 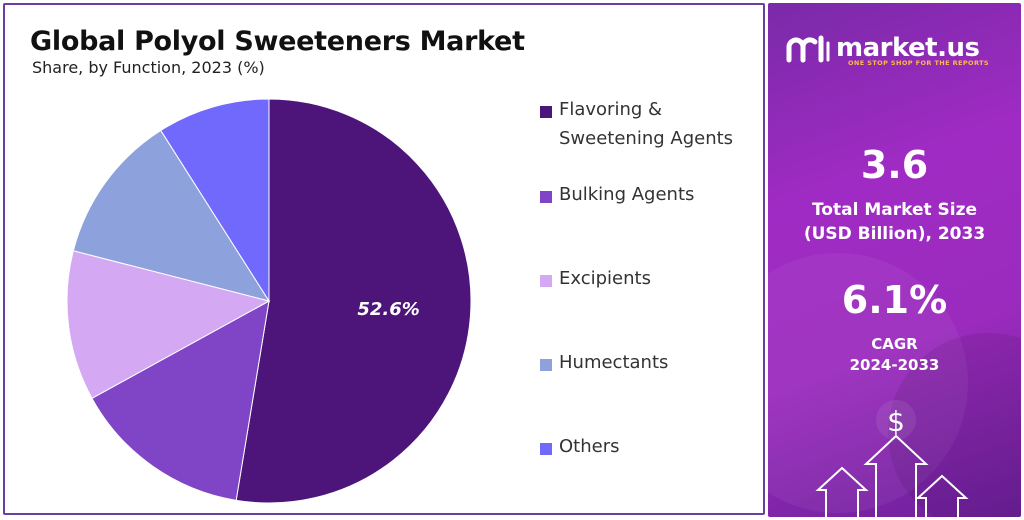 What do you see at coordinates (277, 41) in the screenshot?
I see `chart-title: Global Polyol Sweeteners Market` at bounding box center [277, 41].